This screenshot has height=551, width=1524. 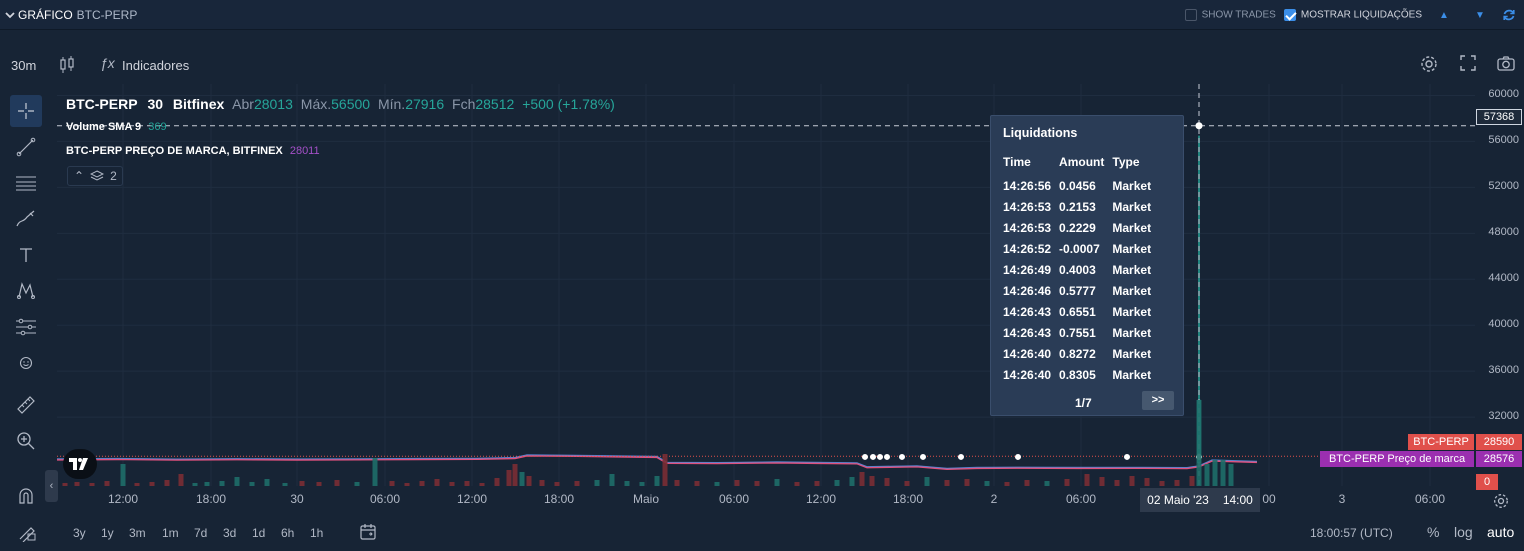 What do you see at coordinates (1501, 532) in the screenshot?
I see `auto-scale-toggle: auto` at bounding box center [1501, 532].